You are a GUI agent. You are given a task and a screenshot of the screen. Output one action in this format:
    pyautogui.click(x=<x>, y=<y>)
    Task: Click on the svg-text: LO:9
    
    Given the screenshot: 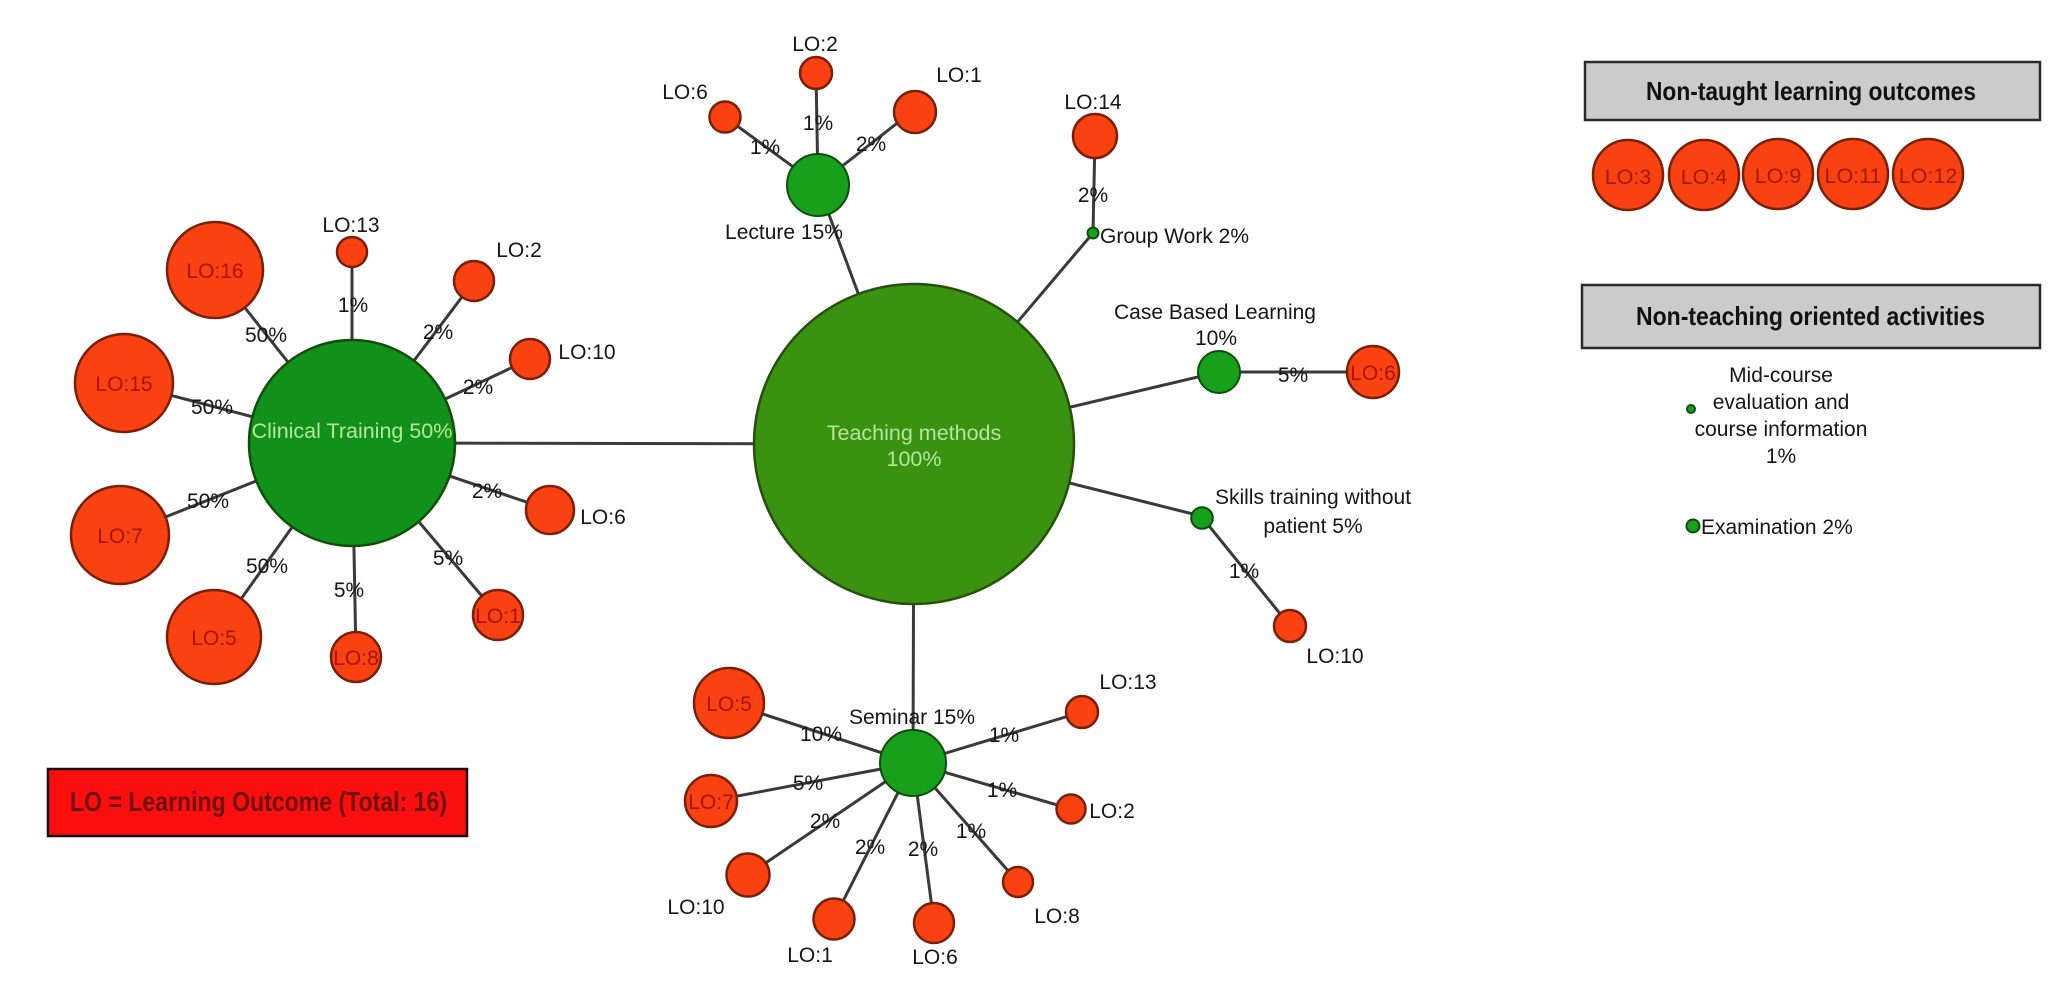 What is the action you would take?
    pyautogui.click(x=1778, y=176)
    